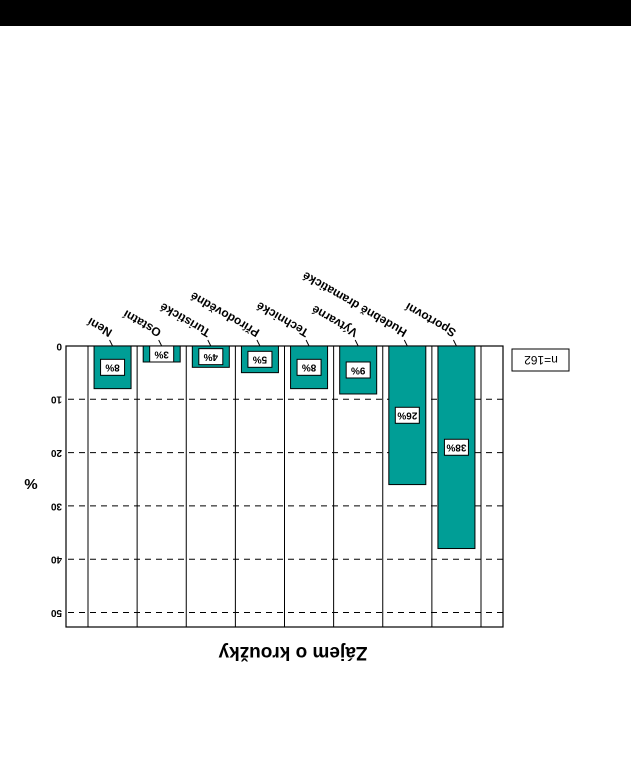  Describe the element at coordinates (315, 13) in the screenshot. I see `top-bar` at that location.